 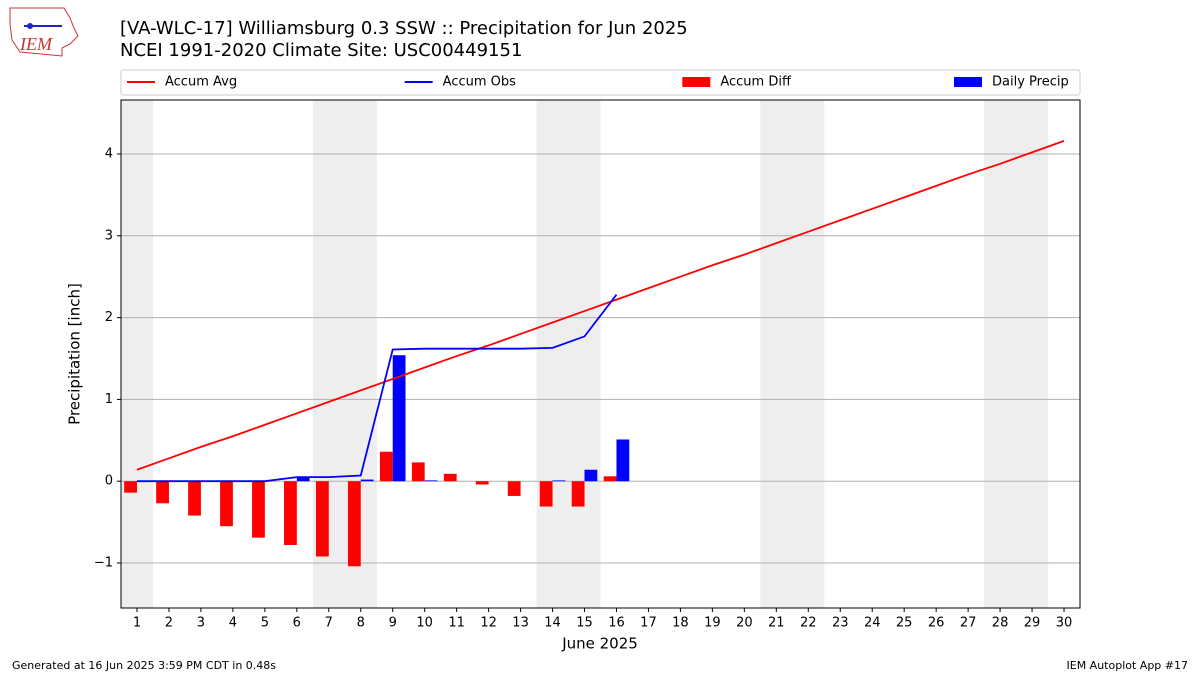 What do you see at coordinates (968, 623) in the screenshot?
I see `x-tick-label: 27` at bounding box center [968, 623].